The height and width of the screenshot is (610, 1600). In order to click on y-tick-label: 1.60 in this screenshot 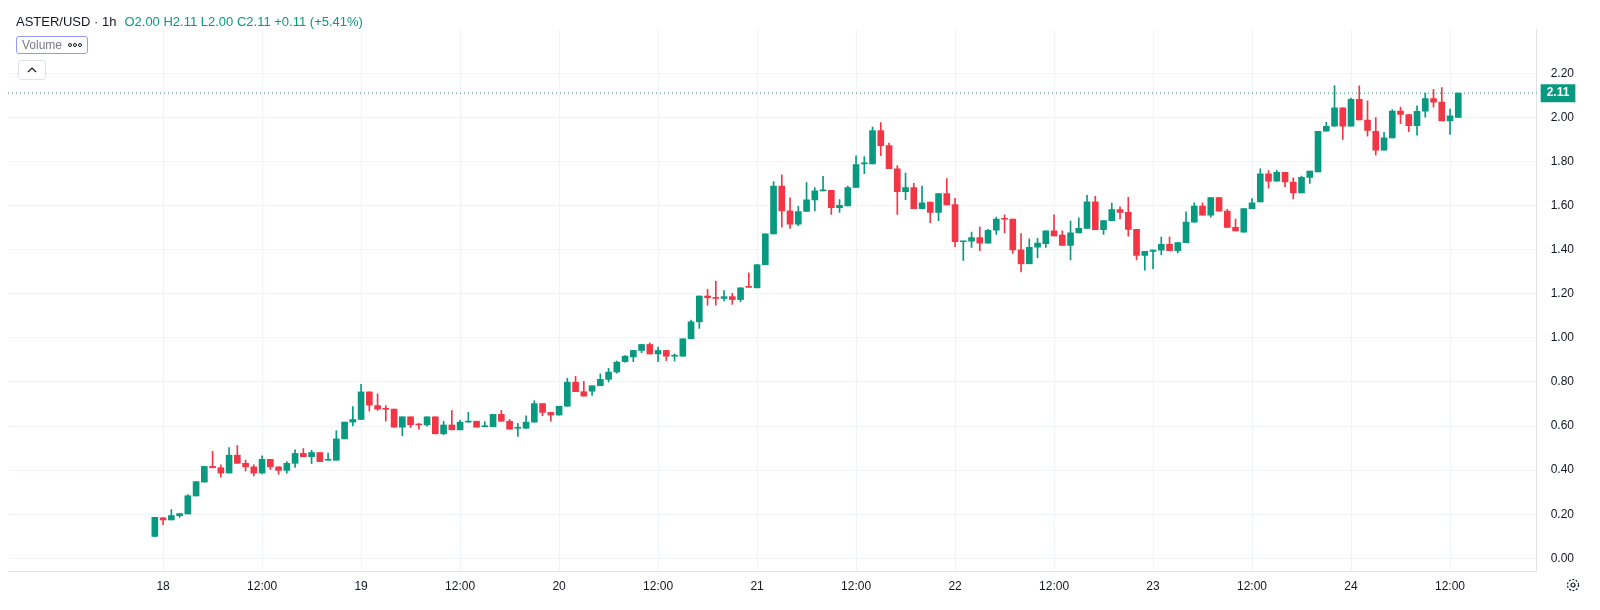, I will do `click(1562, 204)`.